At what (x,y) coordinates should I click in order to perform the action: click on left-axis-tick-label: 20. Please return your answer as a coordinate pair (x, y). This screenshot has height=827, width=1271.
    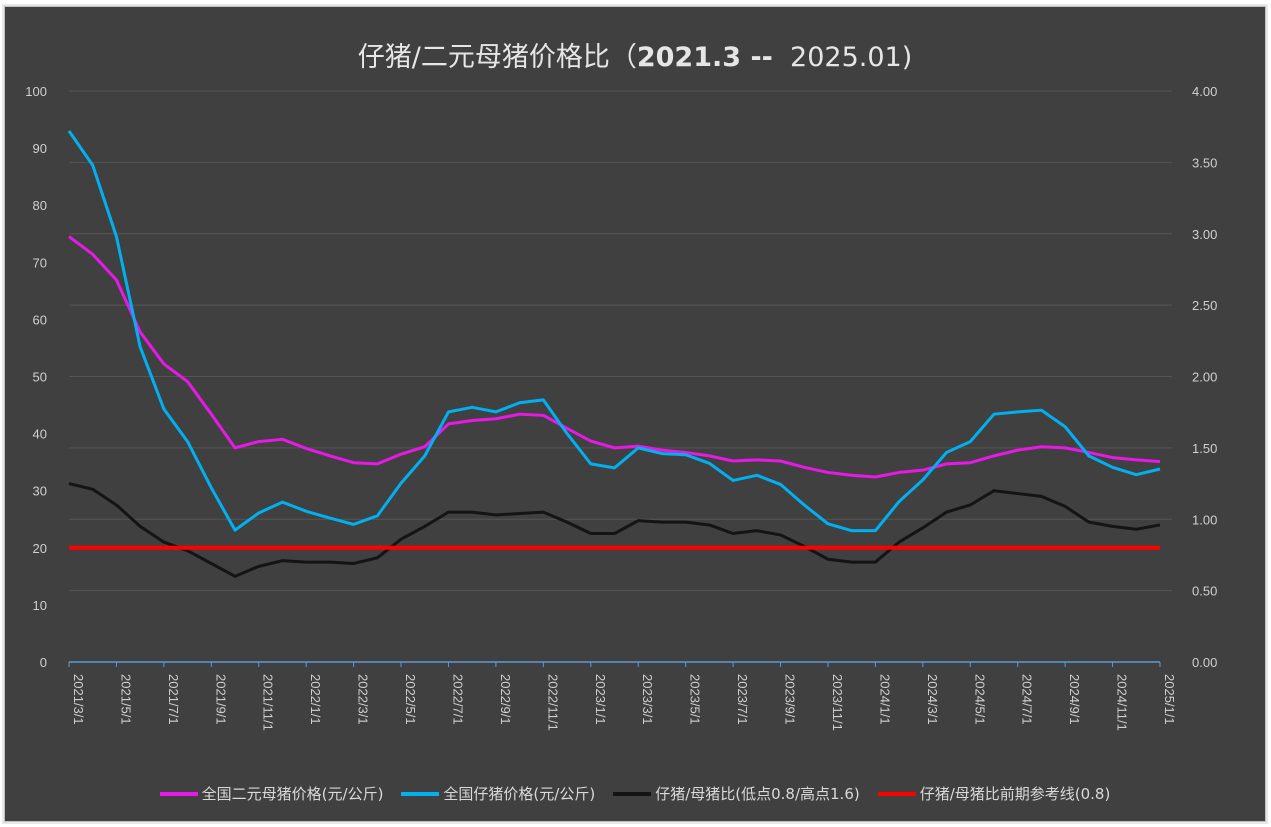
    Looking at the image, I should click on (40, 548).